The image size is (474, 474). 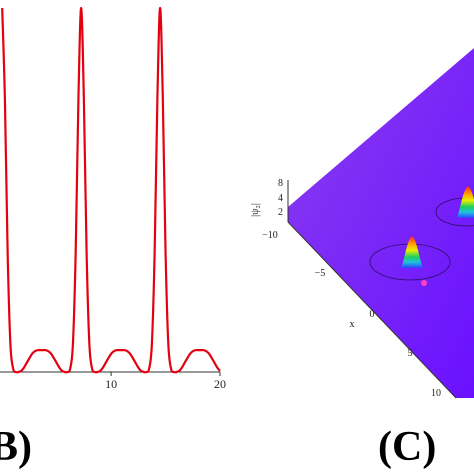 I want to click on panel-label: (B), so click(x=16, y=447).